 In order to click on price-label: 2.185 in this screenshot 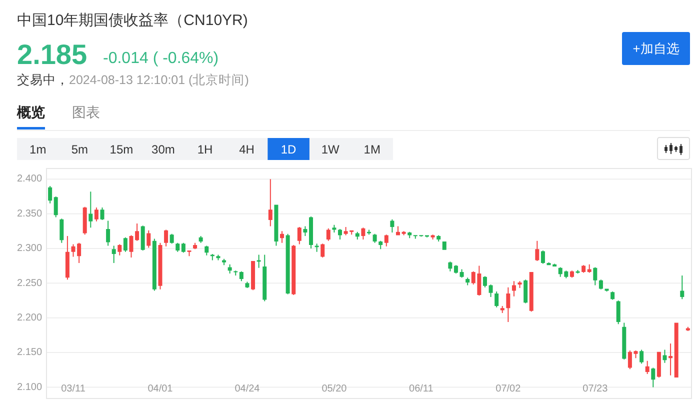, I will do `click(52, 54)`.